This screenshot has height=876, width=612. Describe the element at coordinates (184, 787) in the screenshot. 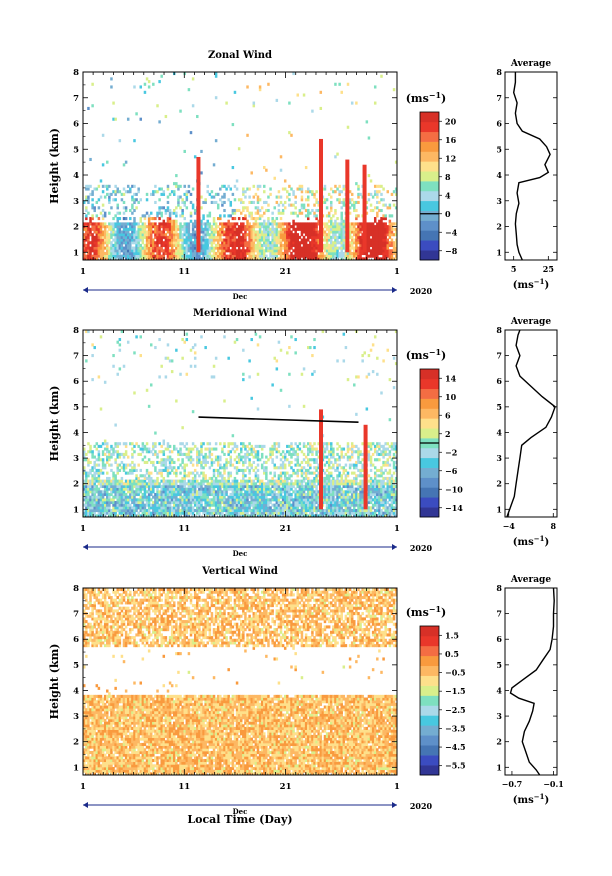

I see `x-tick-label: 11` at that location.